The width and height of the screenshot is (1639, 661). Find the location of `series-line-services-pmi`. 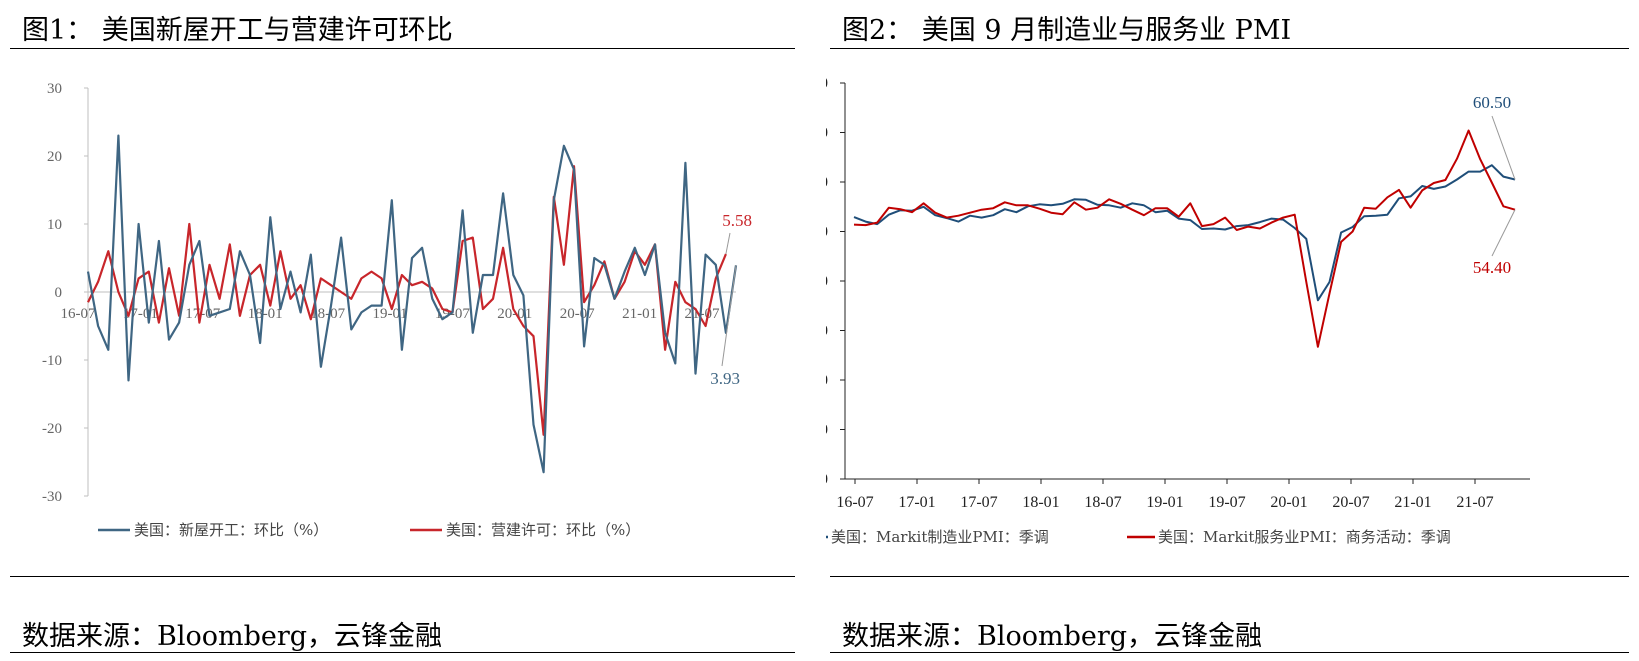

series-line-services-pmi is located at coordinates (1184, 238).